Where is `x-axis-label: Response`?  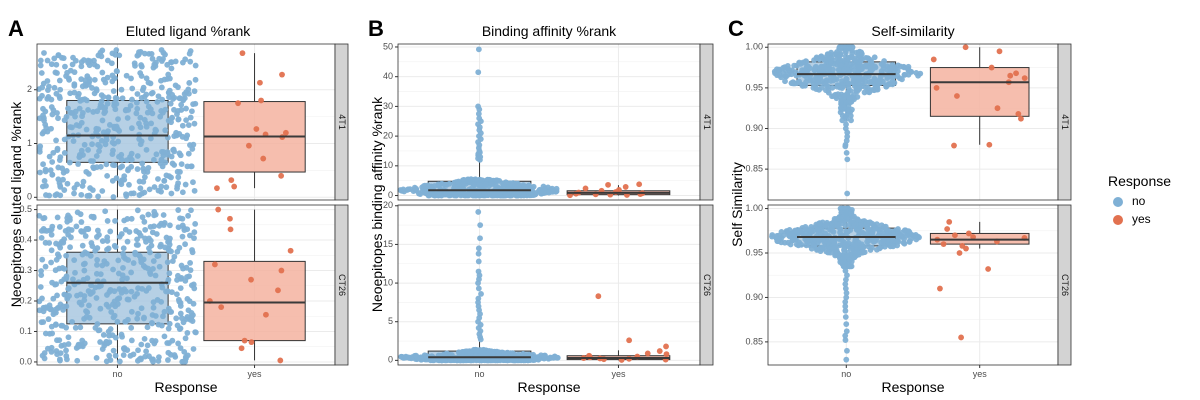 x-axis-label: Response is located at coordinates (912, 387).